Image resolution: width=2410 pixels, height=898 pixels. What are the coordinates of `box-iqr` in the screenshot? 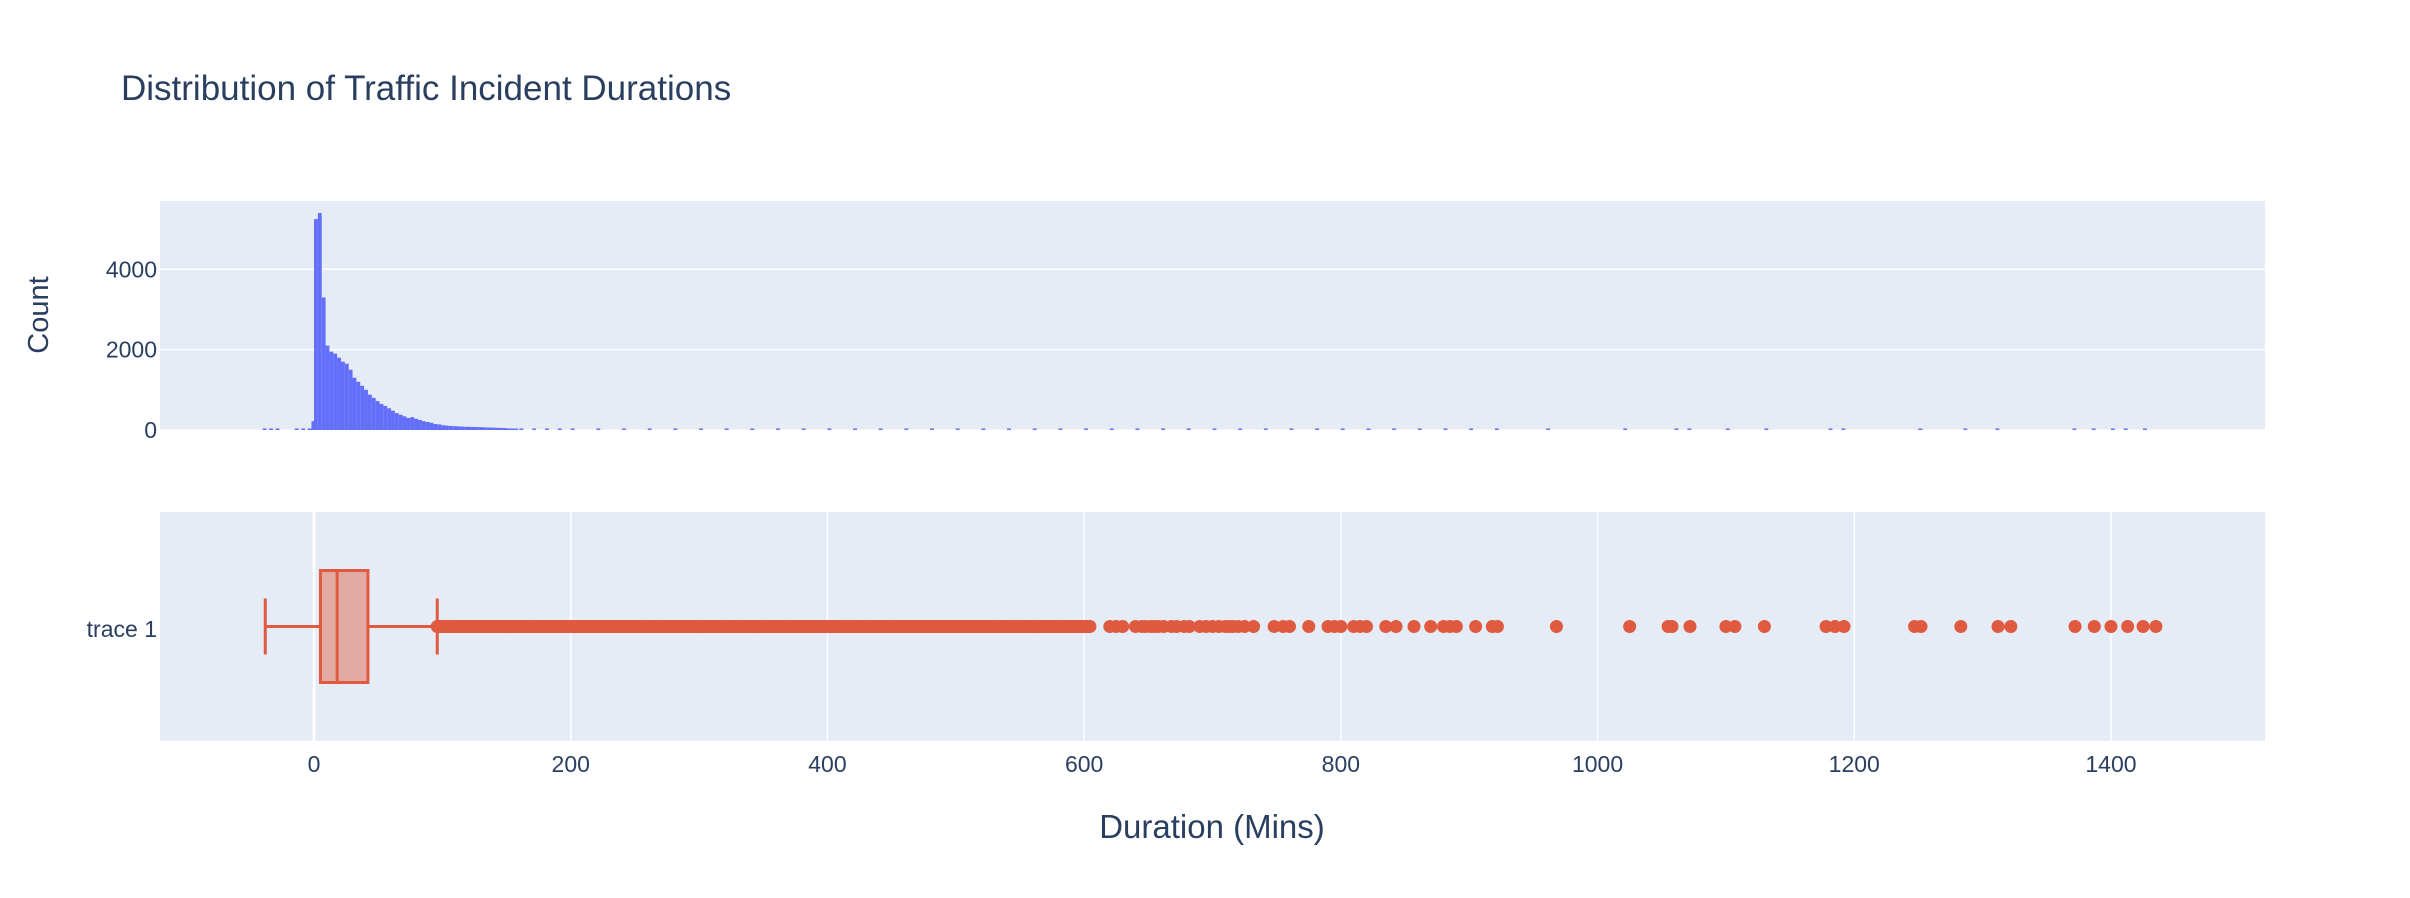 It's located at (344, 626).